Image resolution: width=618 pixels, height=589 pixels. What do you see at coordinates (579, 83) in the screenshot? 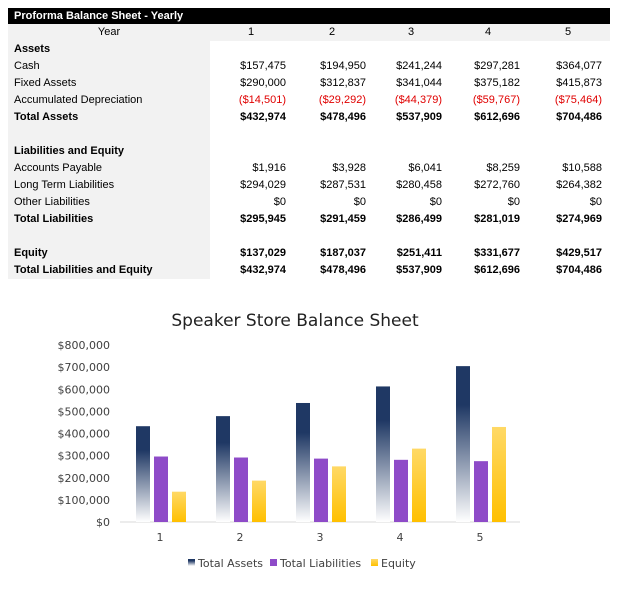
I see `cell-year-5: $415,873` at bounding box center [579, 83].